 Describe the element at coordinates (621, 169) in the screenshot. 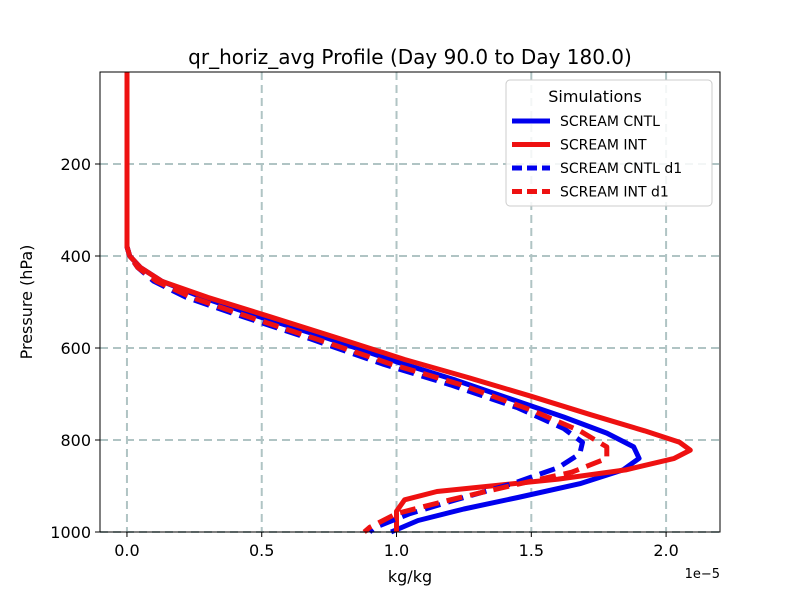

I see `legend-label: SCREAM CNTL d1` at that location.